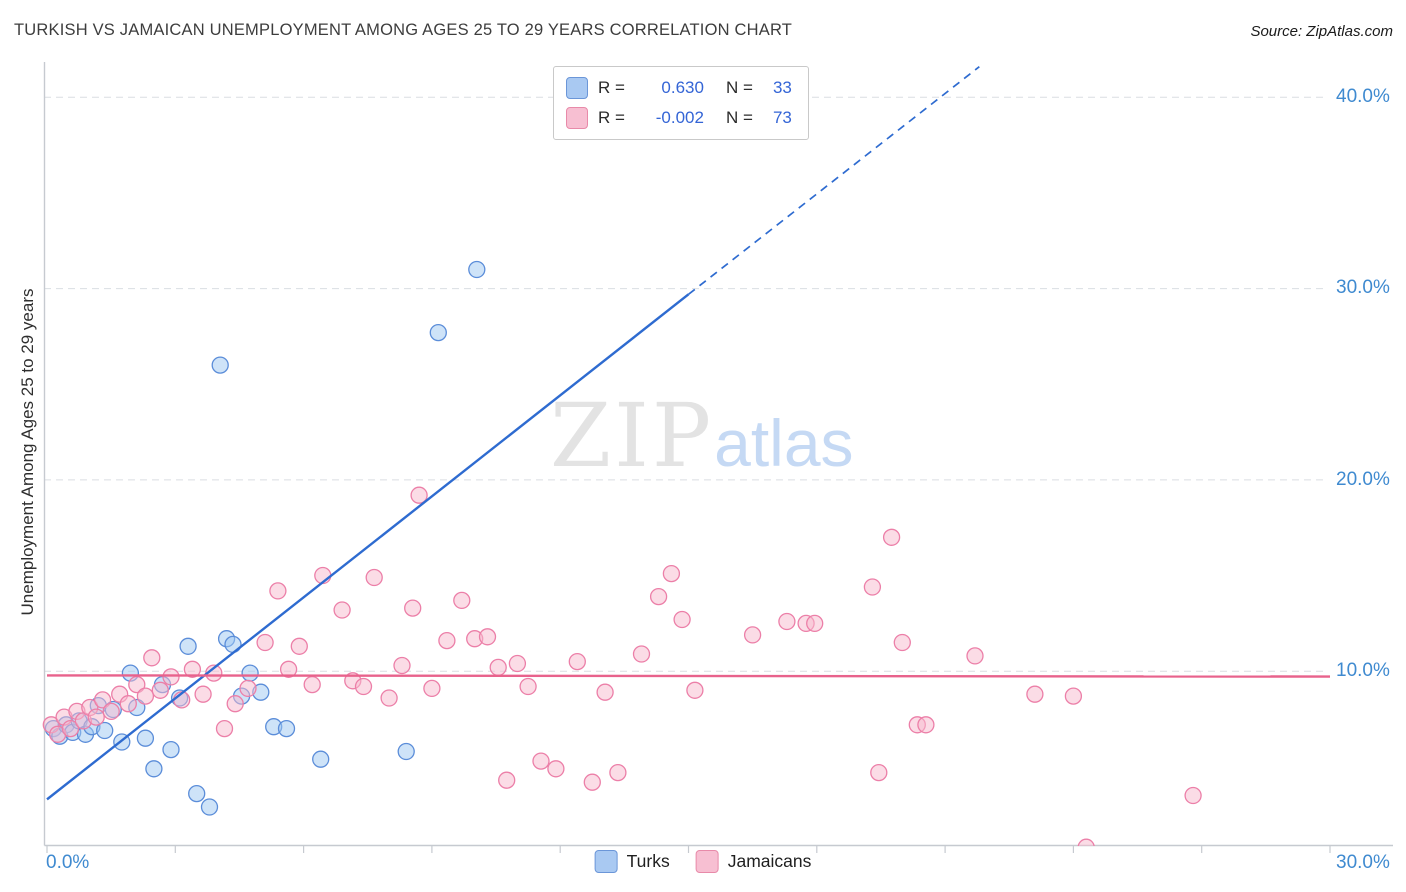 Image resolution: width=1406 pixels, height=892 pixels. I want to click on legend-item-jamaicans: Jamaicans, so click(753, 861).